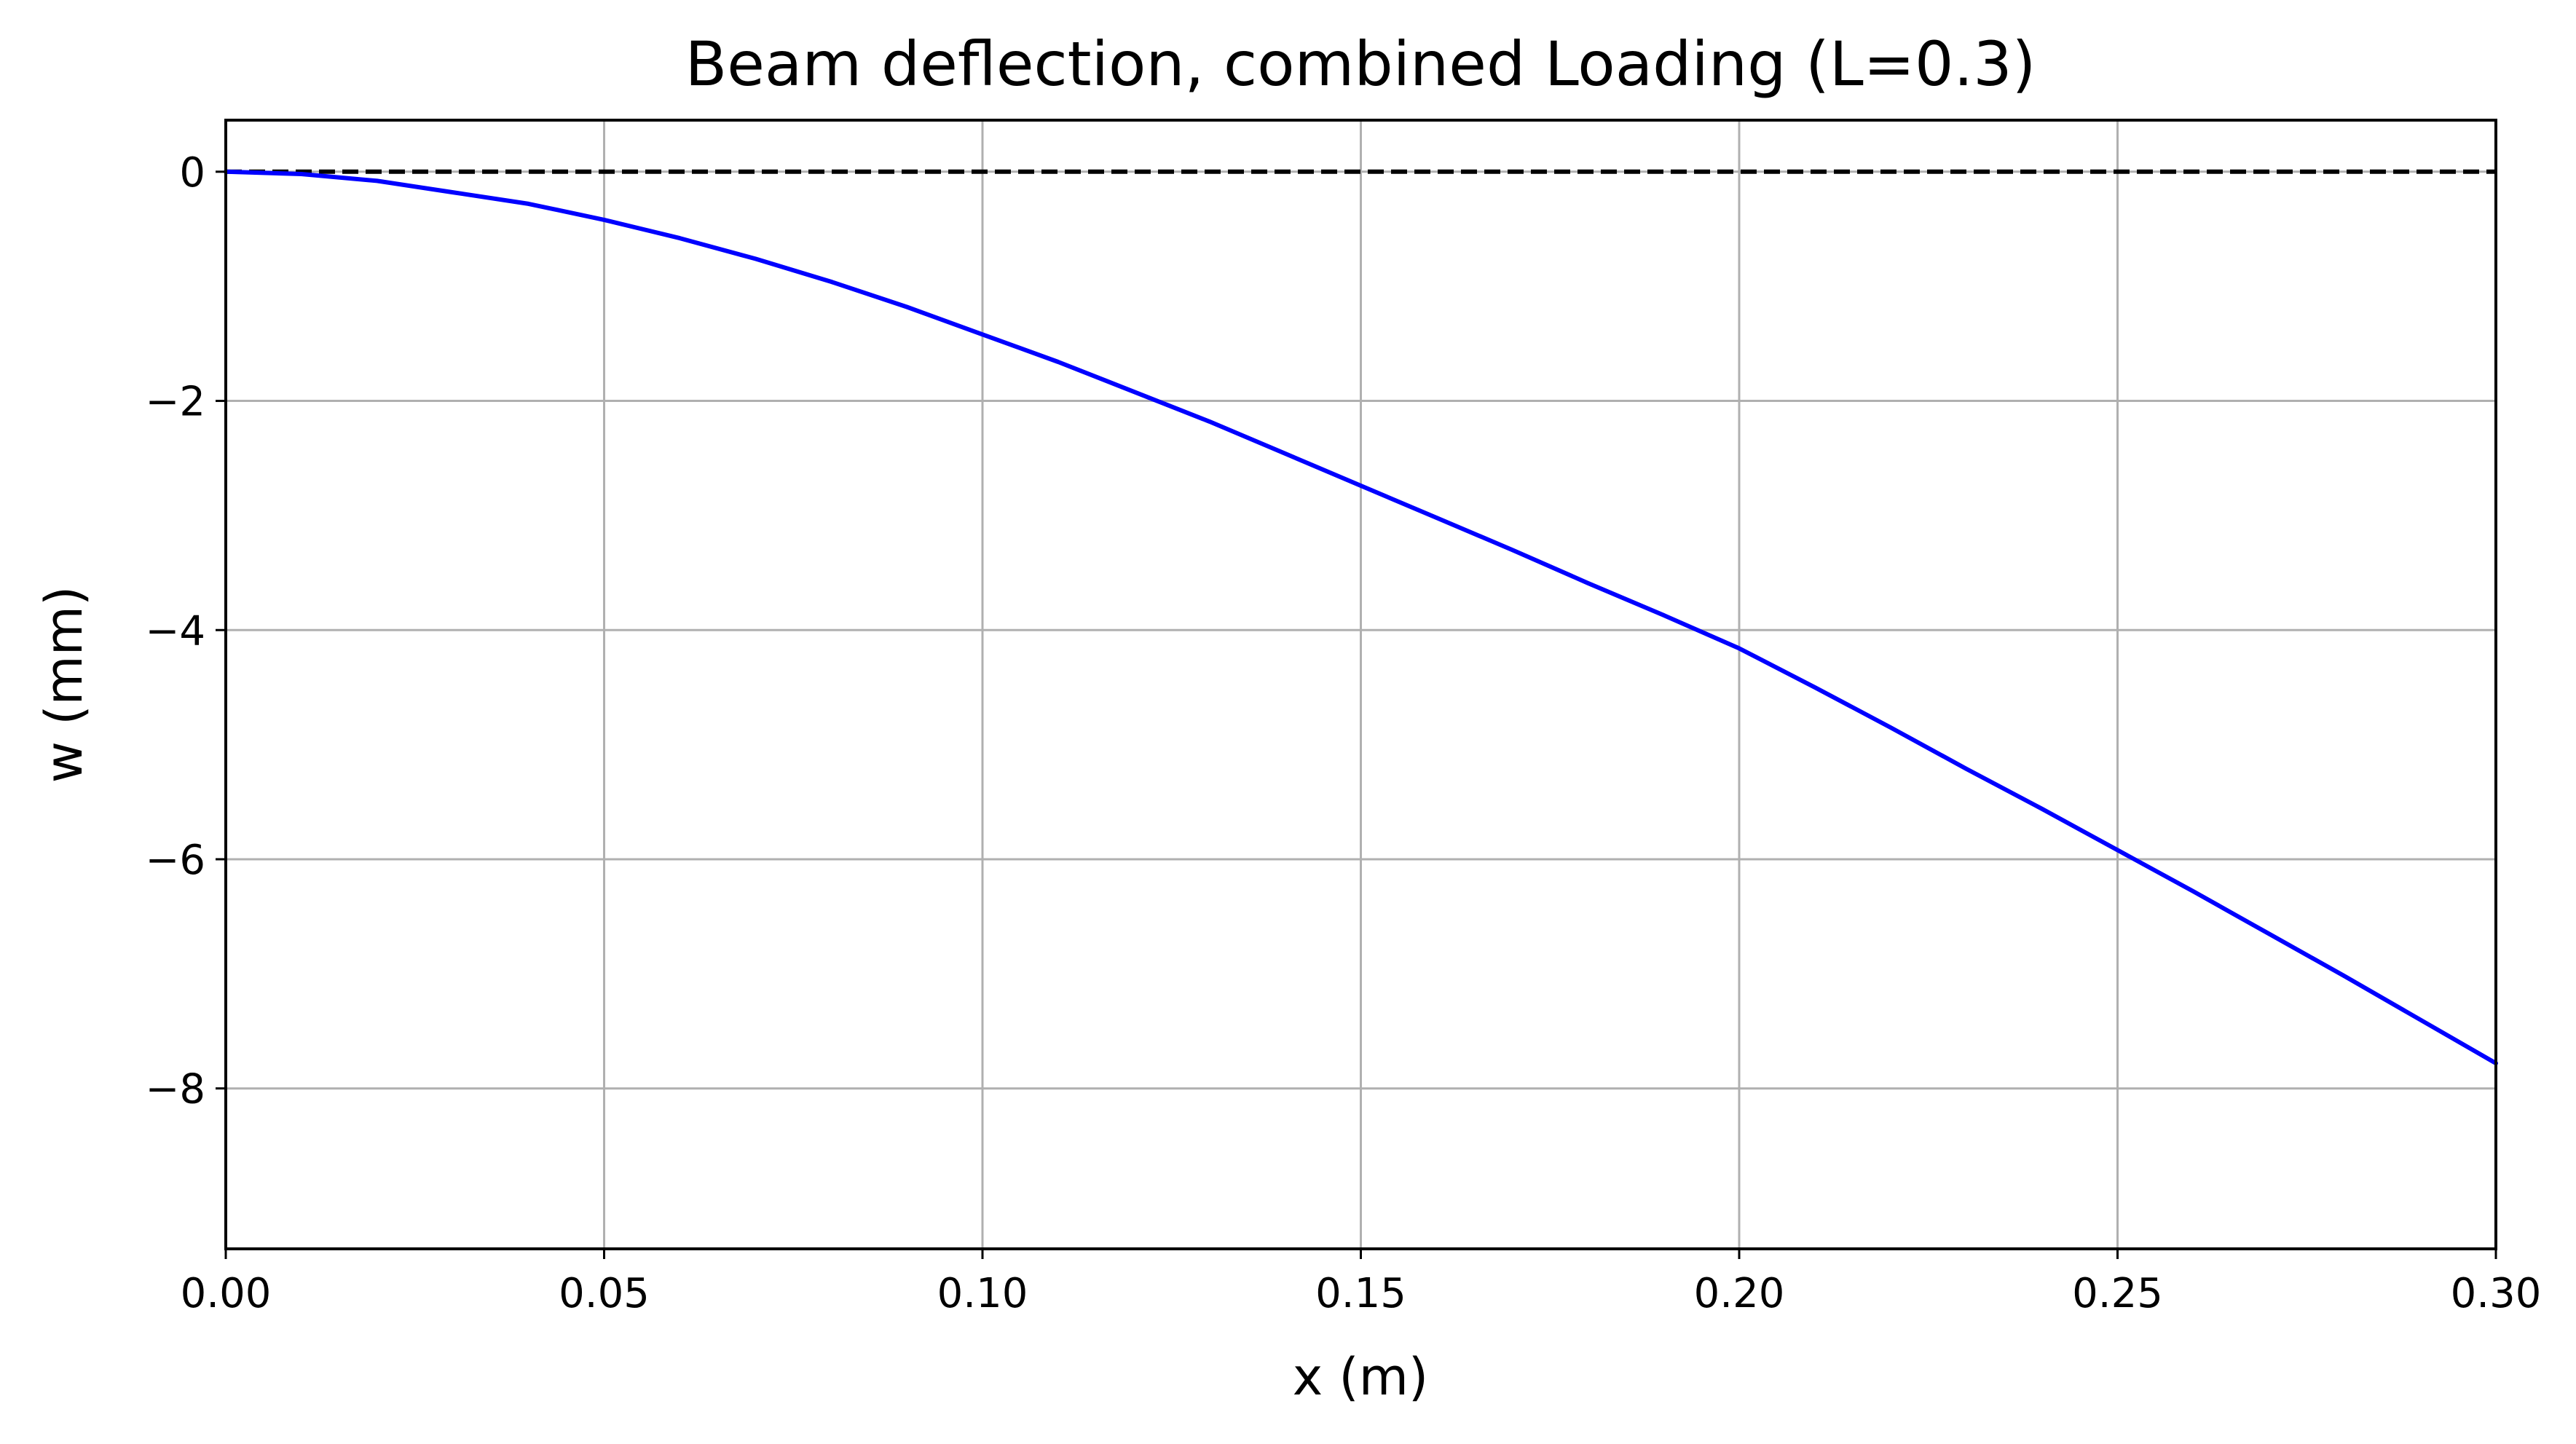 The image size is (2576, 1444). What do you see at coordinates (226, 1293) in the screenshot?
I see `x-tick-label: 0.00` at bounding box center [226, 1293].